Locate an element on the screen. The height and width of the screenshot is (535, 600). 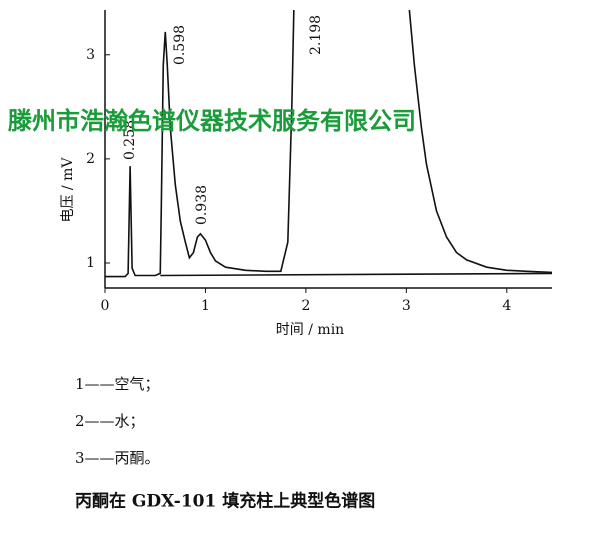
note: 2——水； is located at coordinates (110, 421).